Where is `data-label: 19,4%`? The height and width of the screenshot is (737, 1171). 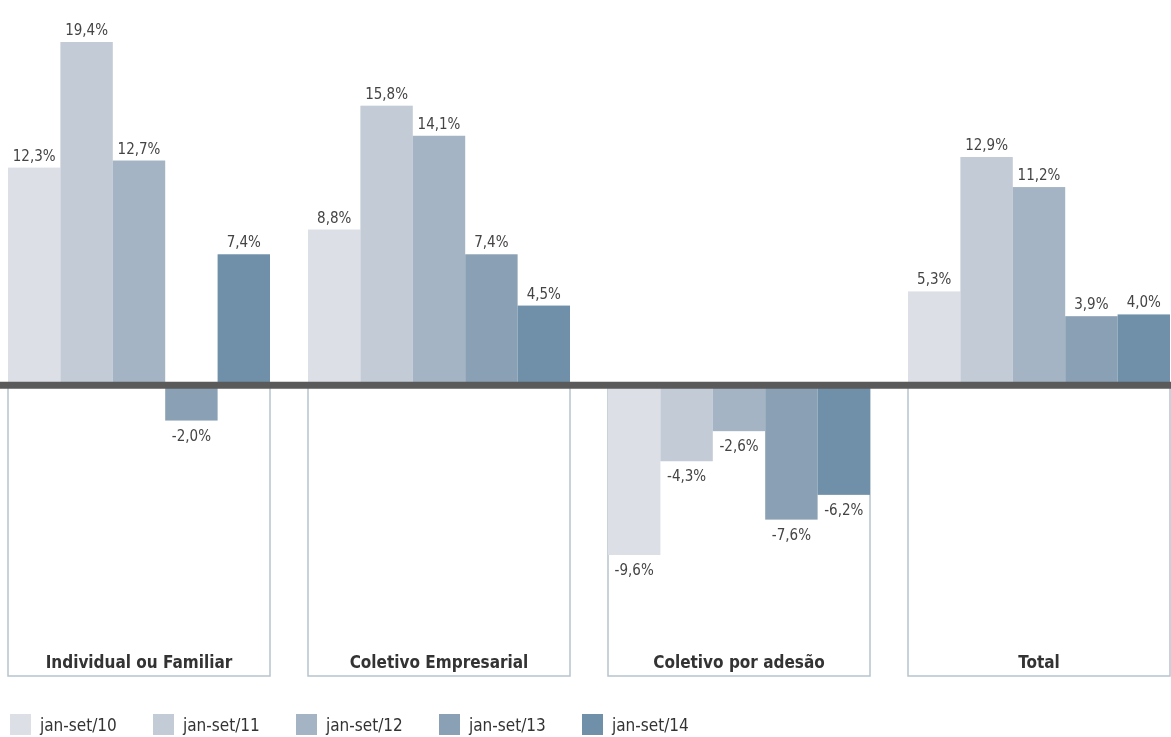
data-label: 19,4% is located at coordinates (87, 30).